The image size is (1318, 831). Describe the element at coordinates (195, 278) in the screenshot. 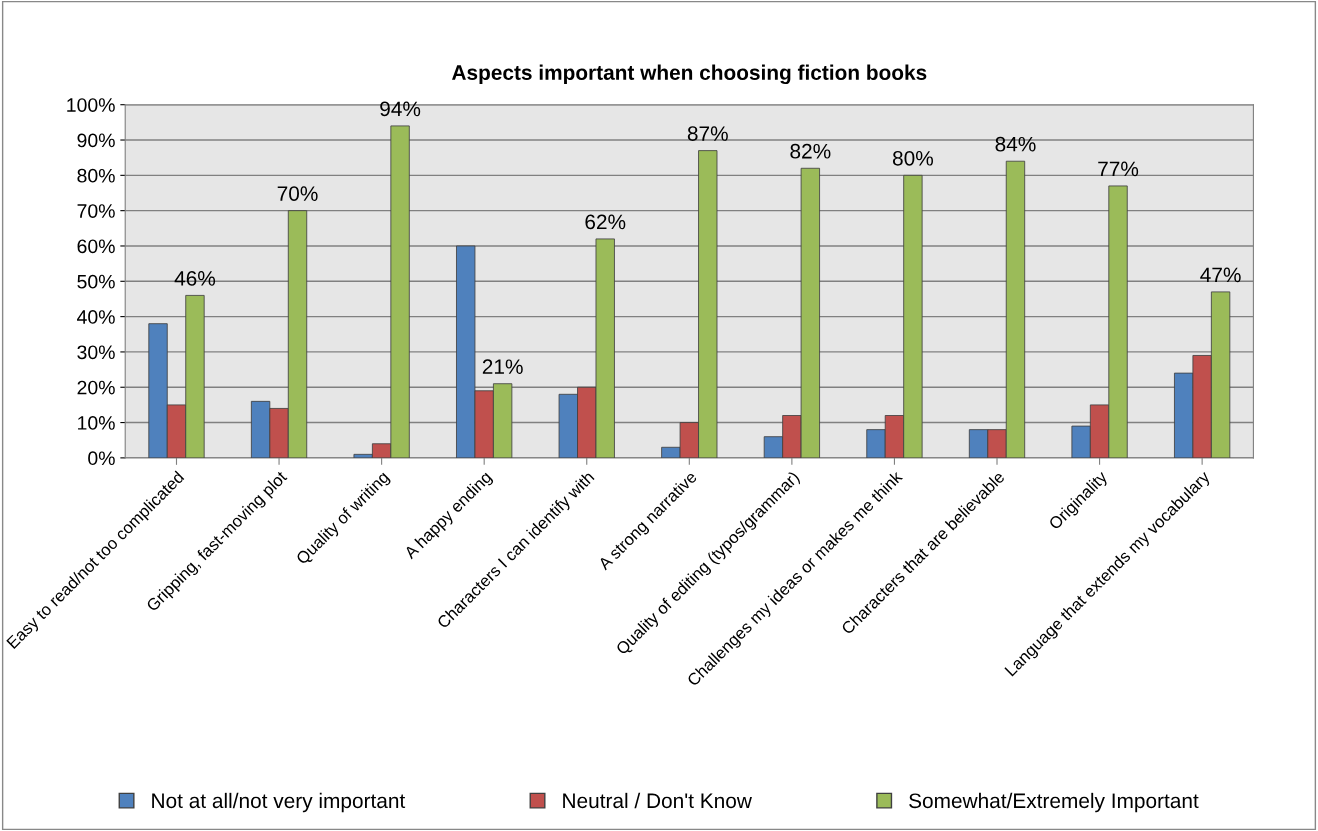

I see `data-label: 46%` at that location.